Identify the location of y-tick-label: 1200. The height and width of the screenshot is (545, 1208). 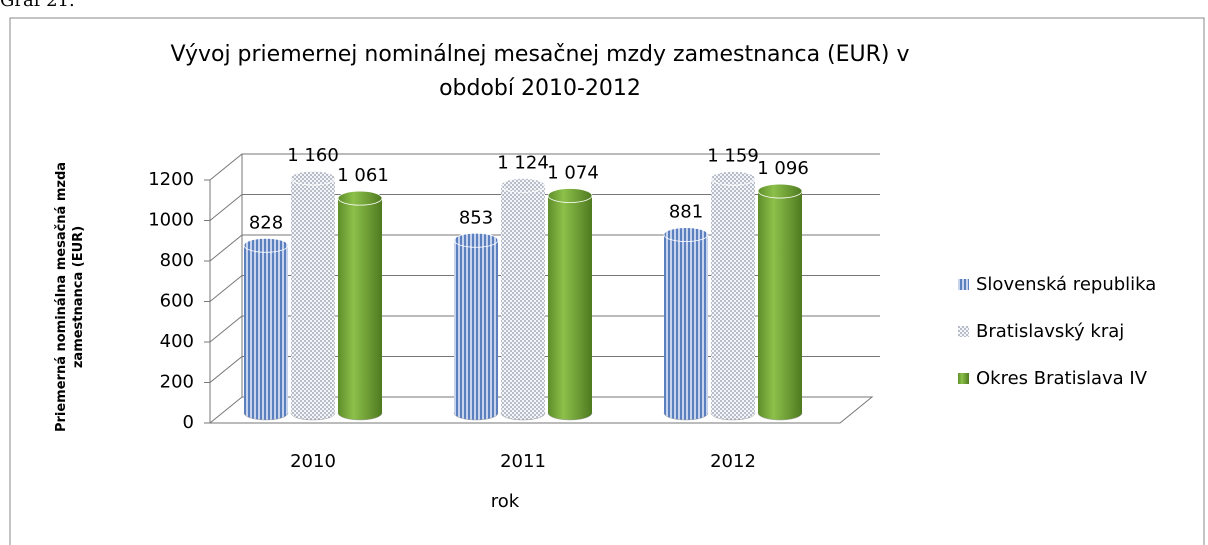
(171, 179).